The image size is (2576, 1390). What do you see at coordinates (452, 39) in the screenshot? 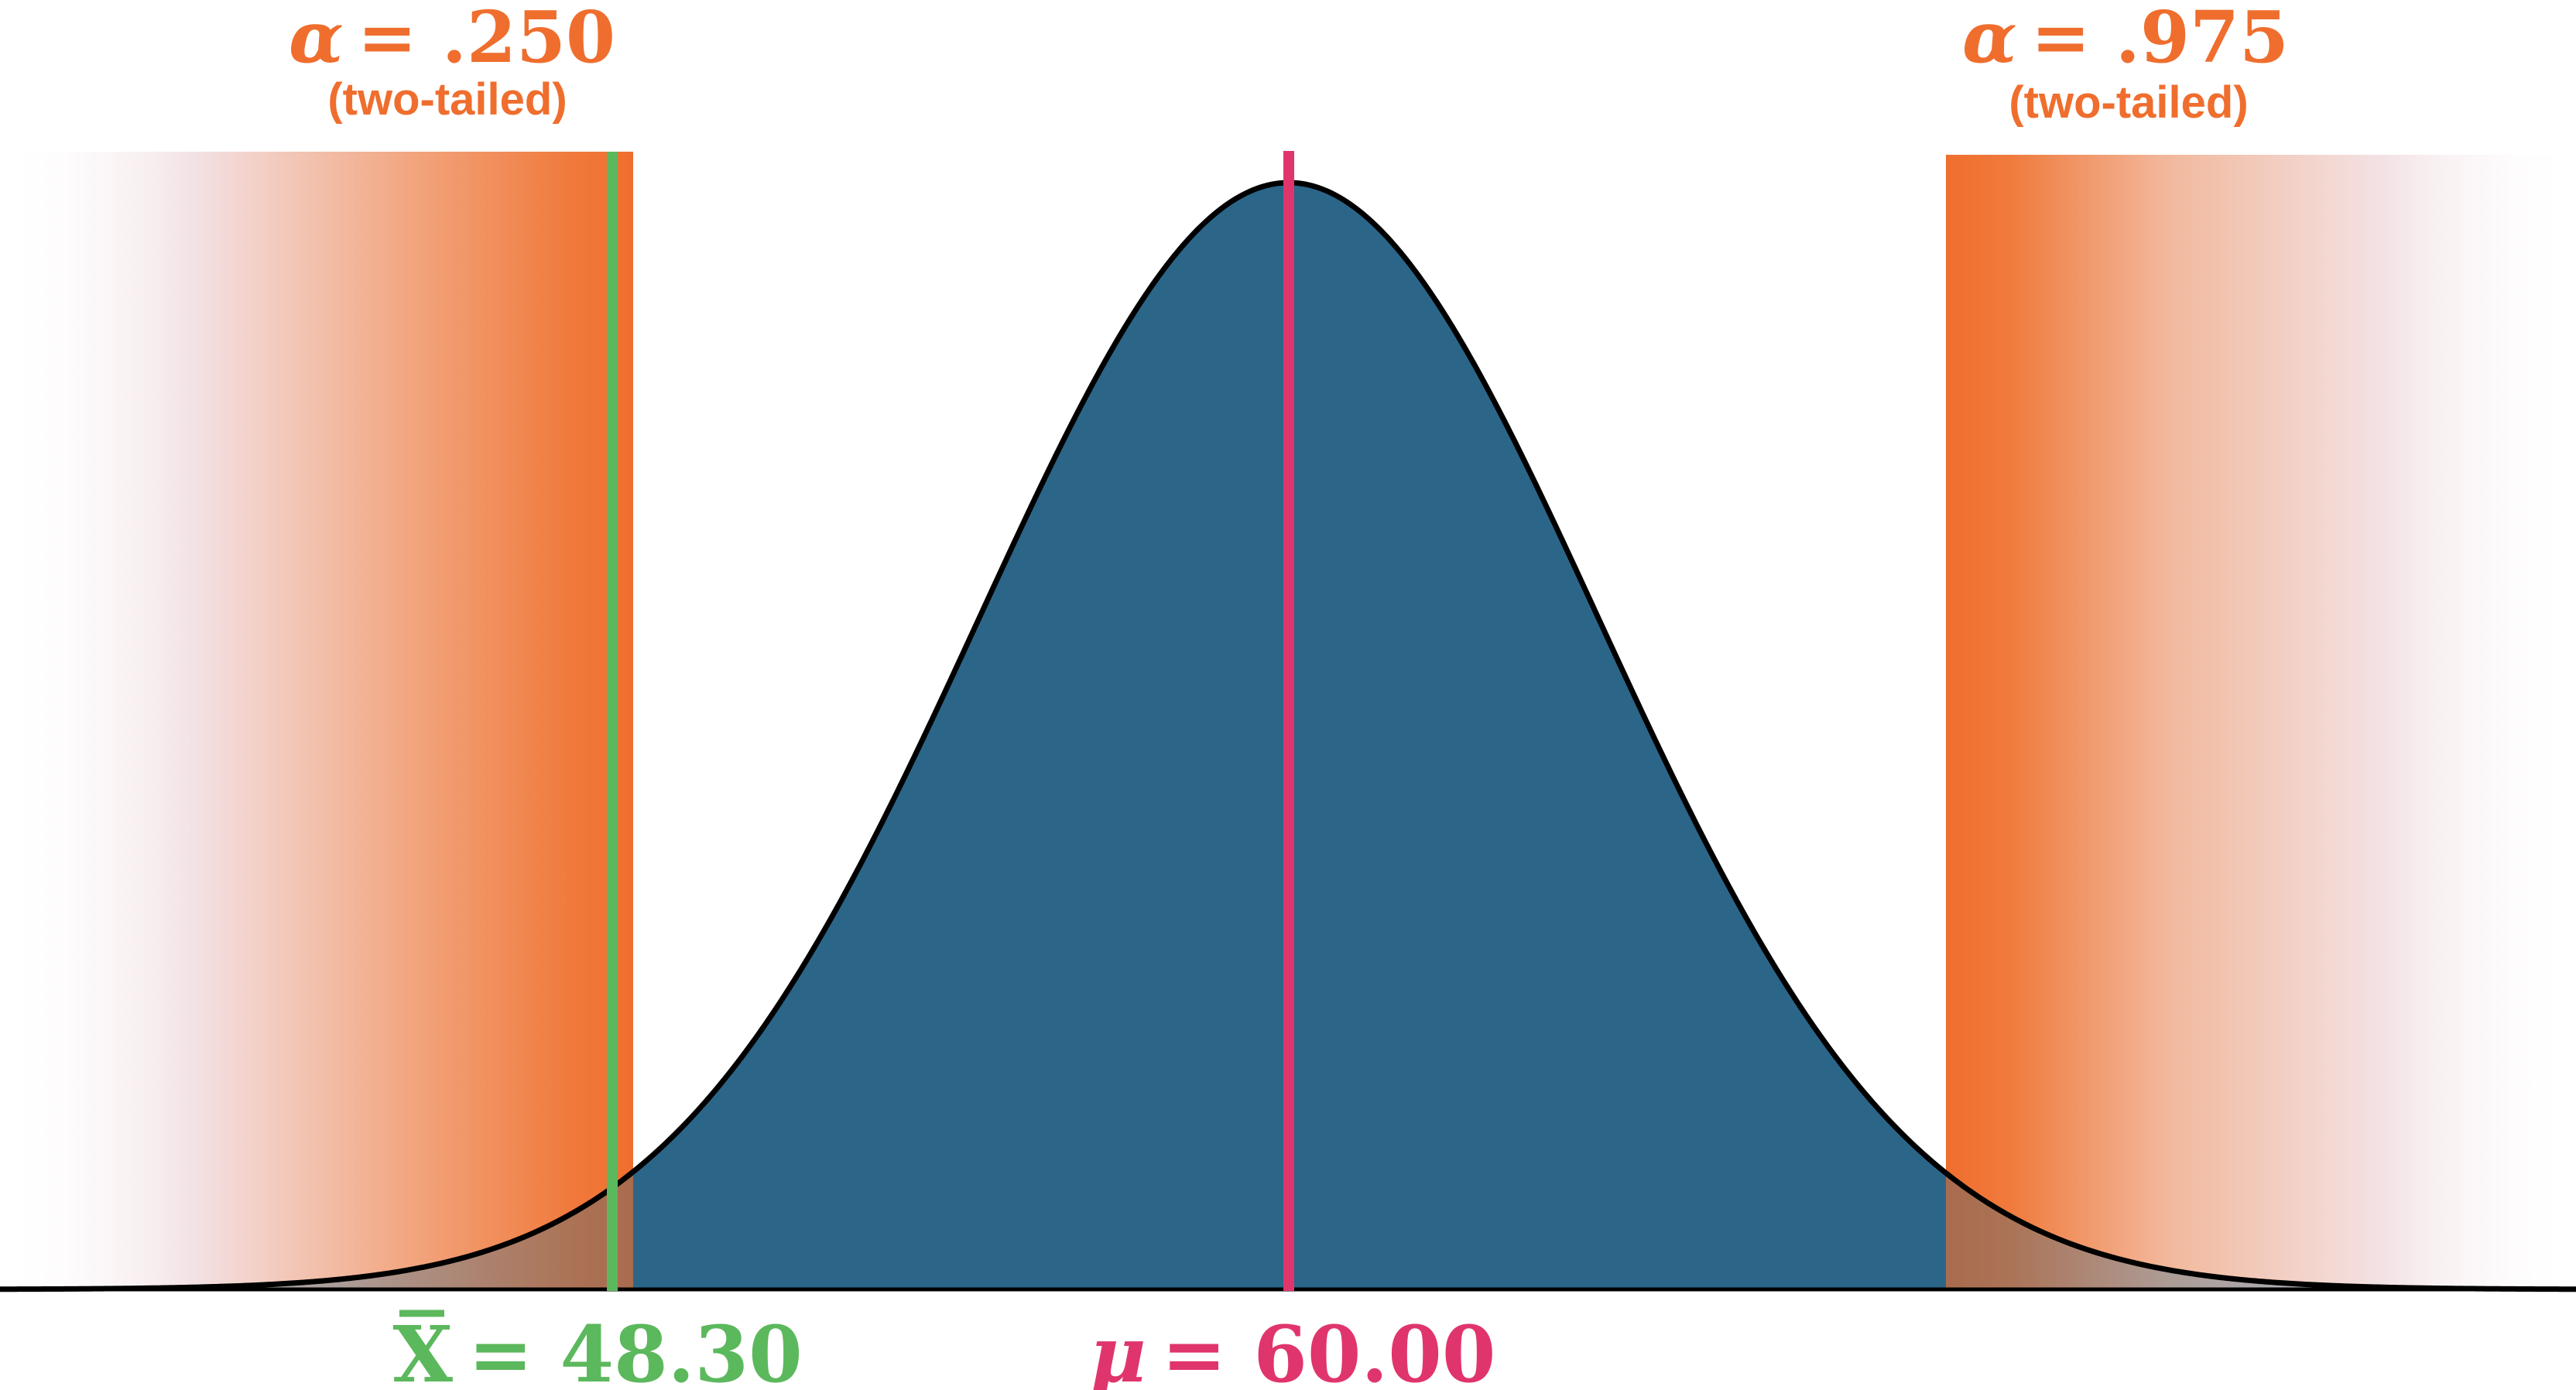
I see `left-alpha-label: α = .250` at bounding box center [452, 39].